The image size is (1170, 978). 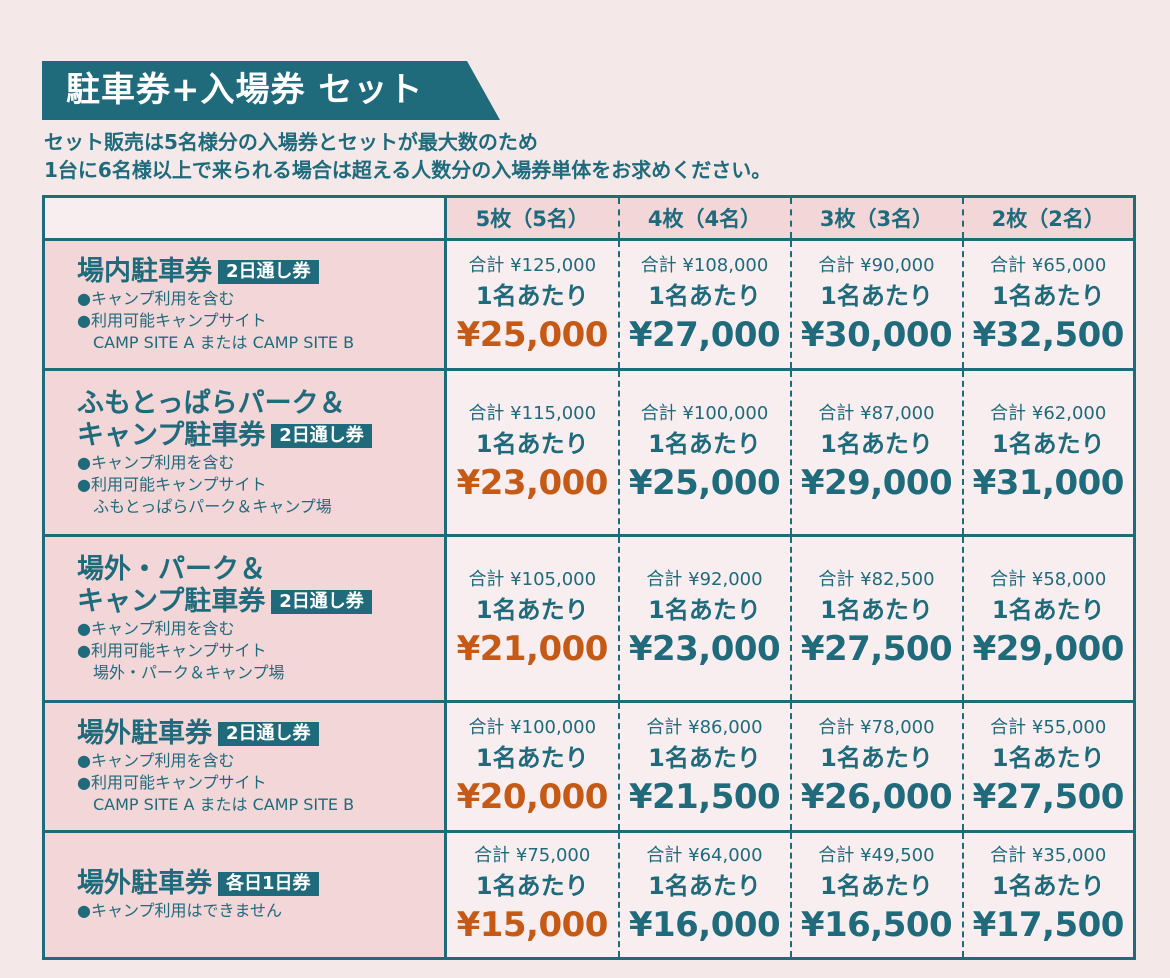 I want to click on price-cell: 合計 ¥49,500 1名あたり ¥16,500, so click(x=876, y=895).